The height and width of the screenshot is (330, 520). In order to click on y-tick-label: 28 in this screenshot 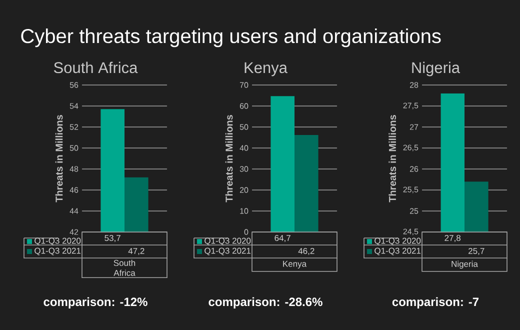, I will do `click(414, 85)`.